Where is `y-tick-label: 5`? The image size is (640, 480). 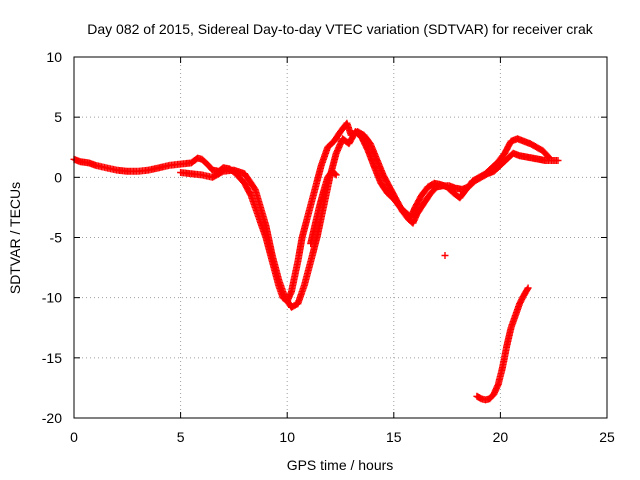 y-tick-label: 5 is located at coordinates (58, 117).